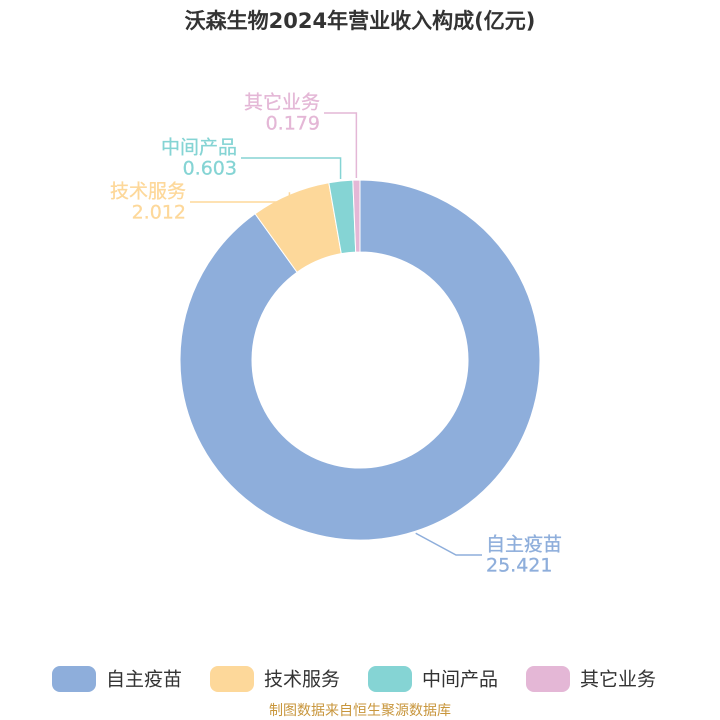  What do you see at coordinates (210, 169) in the screenshot?
I see `data-label-value: 0.603` at bounding box center [210, 169].